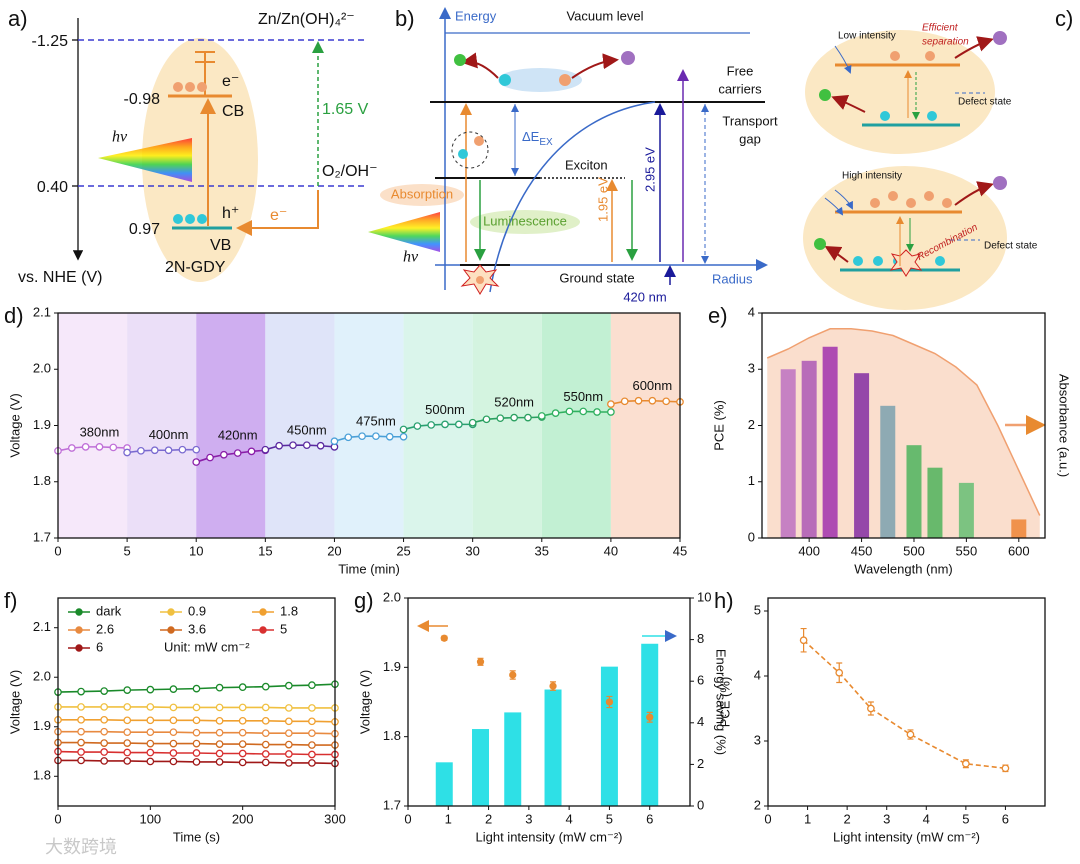 This screenshot has height=864, width=1080. Describe the element at coordinates (220, 245) in the screenshot. I see `band-label: VB` at that location.